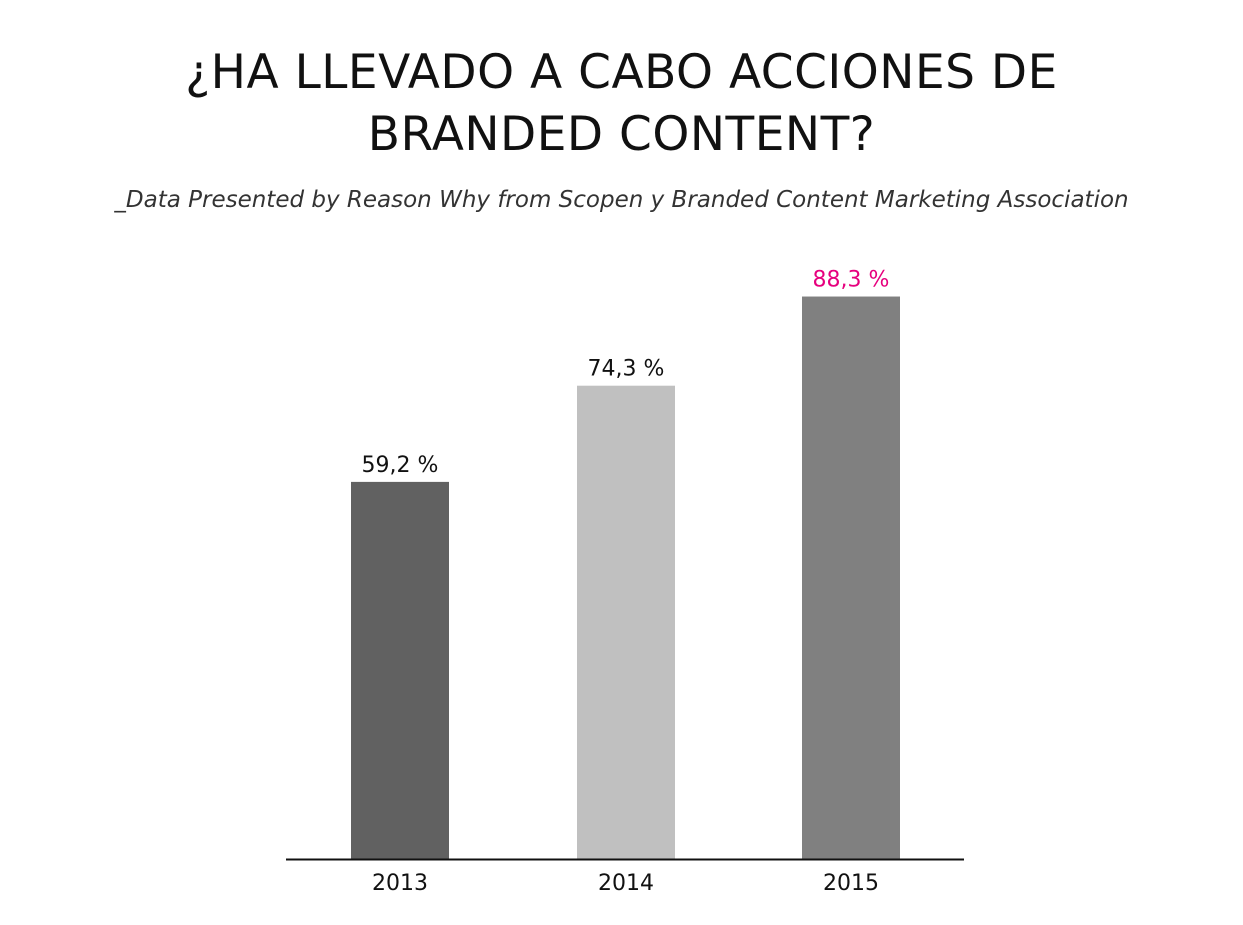 The height and width of the screenshot is (925, 1243). What do you see at coordinates (851, 280) in the screenshot?
I see `value-label-2015: 88,3 %` at bounding box center [851, 280].